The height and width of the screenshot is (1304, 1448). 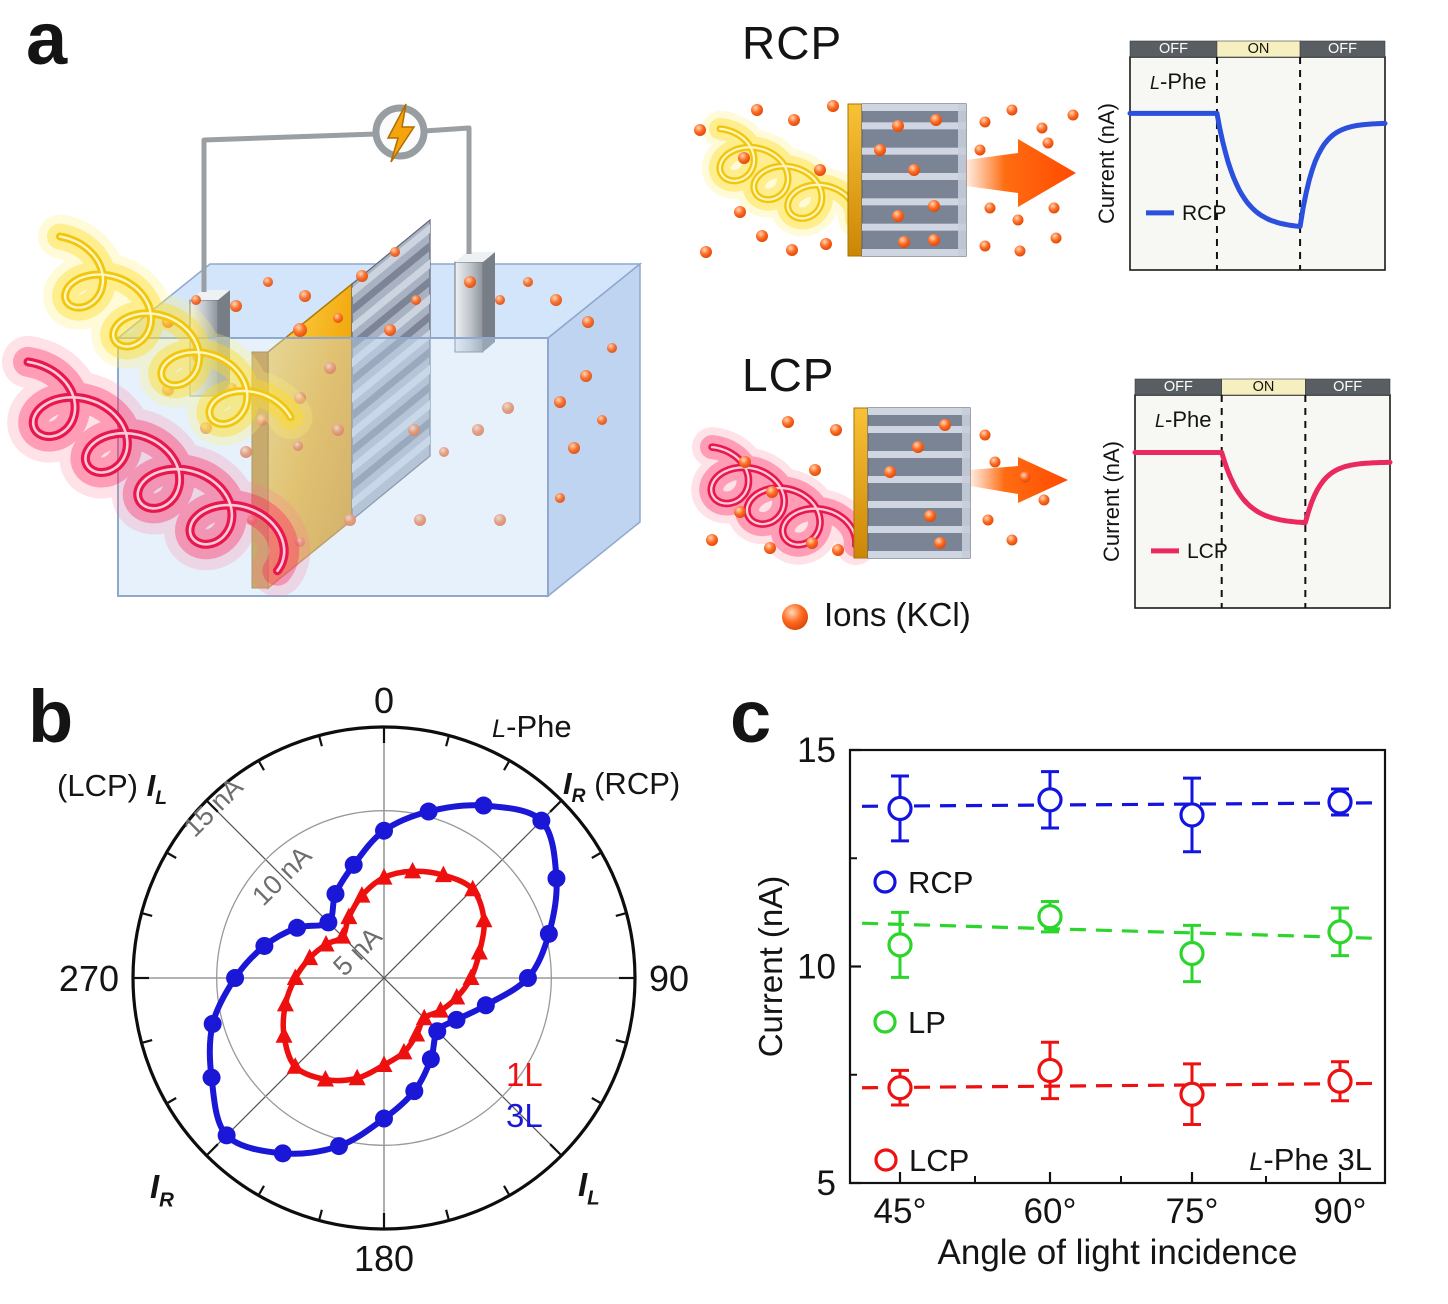 I want to click on rcp-scene, so click(x=886, y=179).